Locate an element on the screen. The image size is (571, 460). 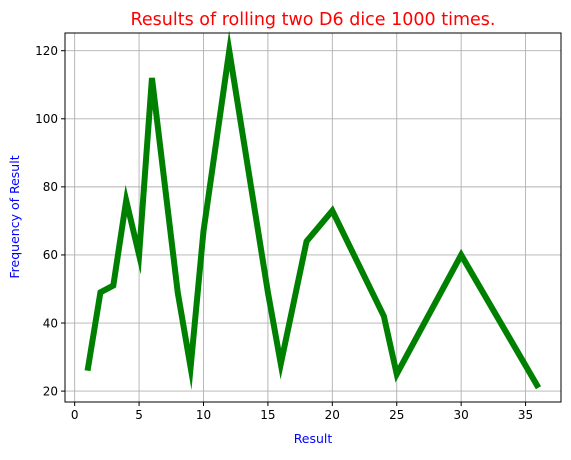
y-tick-label-3: 80 is located at coordinates (50, 187).